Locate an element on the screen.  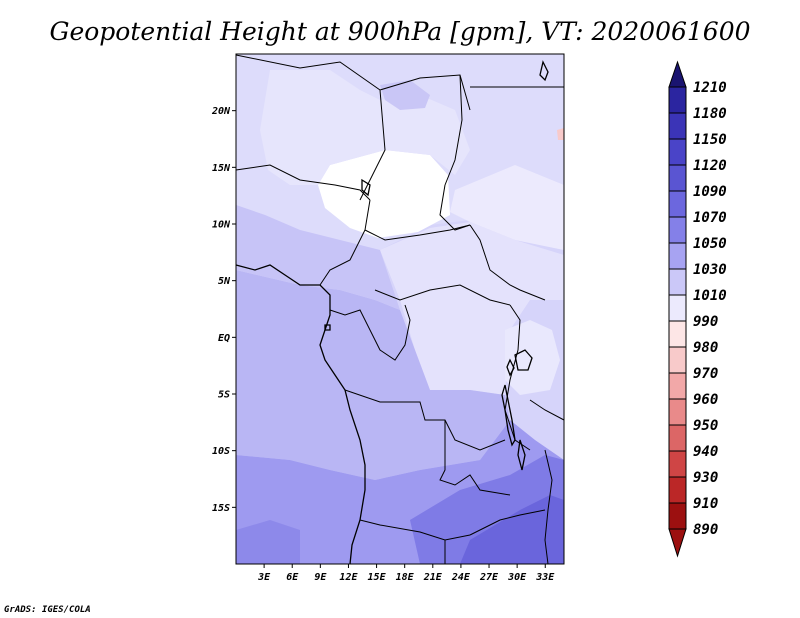
x-tick-label: 6E is located at coordinates (292, 577).